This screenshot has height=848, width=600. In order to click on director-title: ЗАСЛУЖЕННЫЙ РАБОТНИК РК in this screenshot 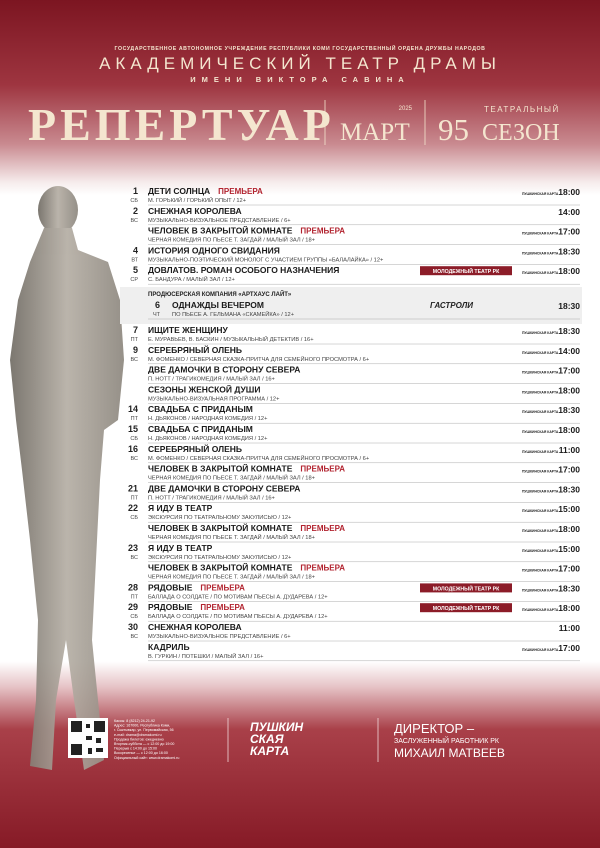, I will do `click(447, 740)`.